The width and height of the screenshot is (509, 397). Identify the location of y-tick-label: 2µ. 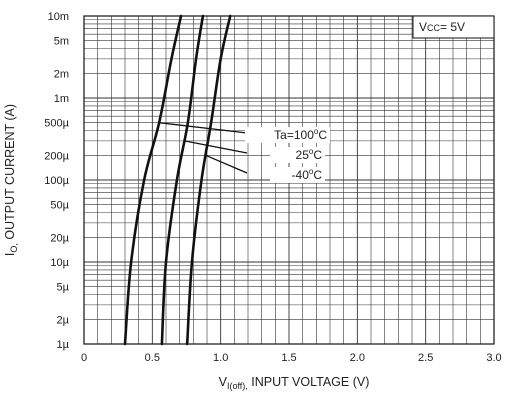
(63, 320).